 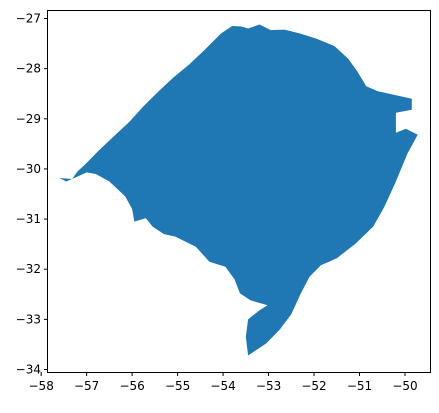 I want to click on x-tick-label: −57, so click(x=86, y=386).